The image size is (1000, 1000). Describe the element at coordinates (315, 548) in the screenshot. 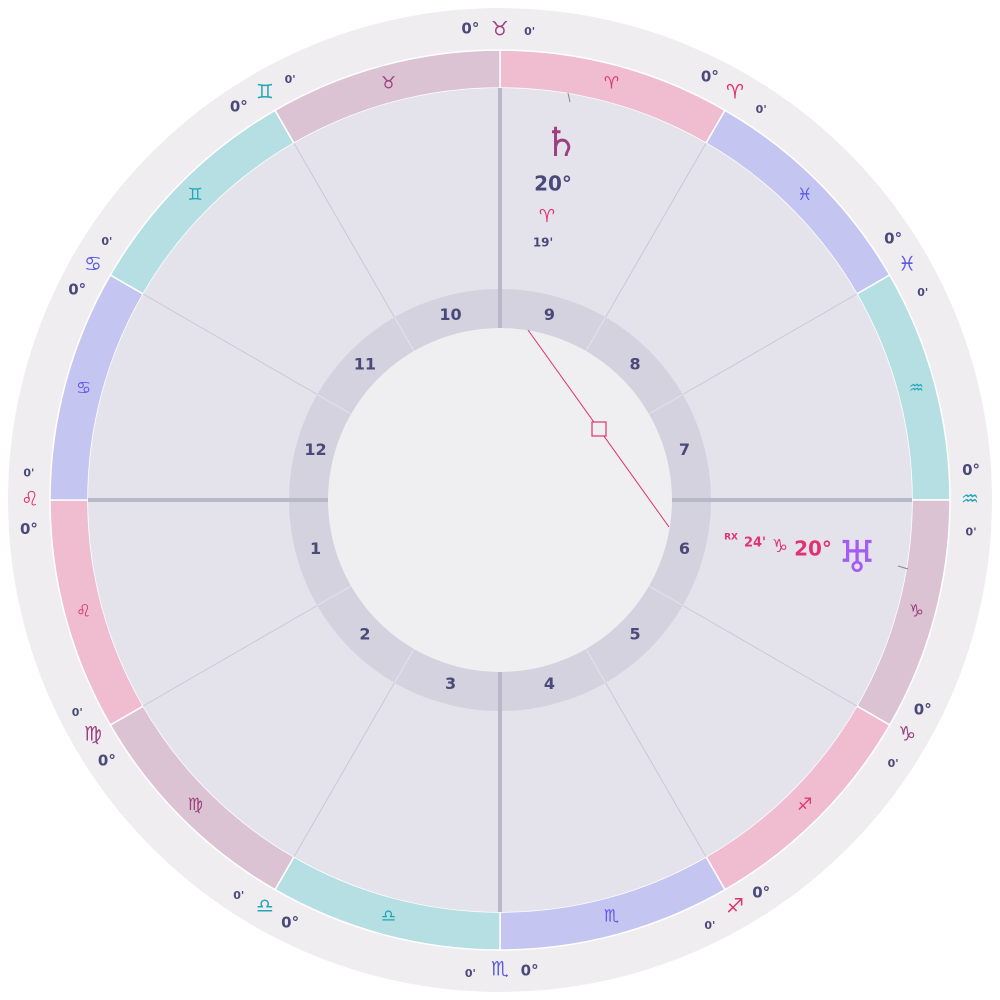

I see `house-number: 1` at that location.